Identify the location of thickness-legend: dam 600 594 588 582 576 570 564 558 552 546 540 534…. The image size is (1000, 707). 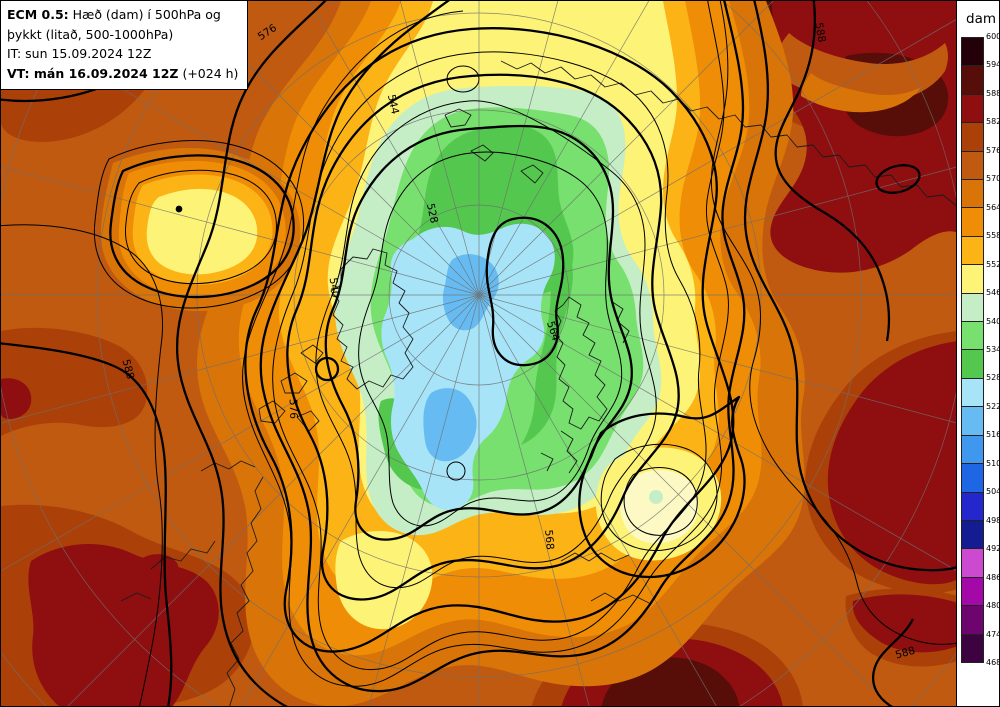
(978, 353).